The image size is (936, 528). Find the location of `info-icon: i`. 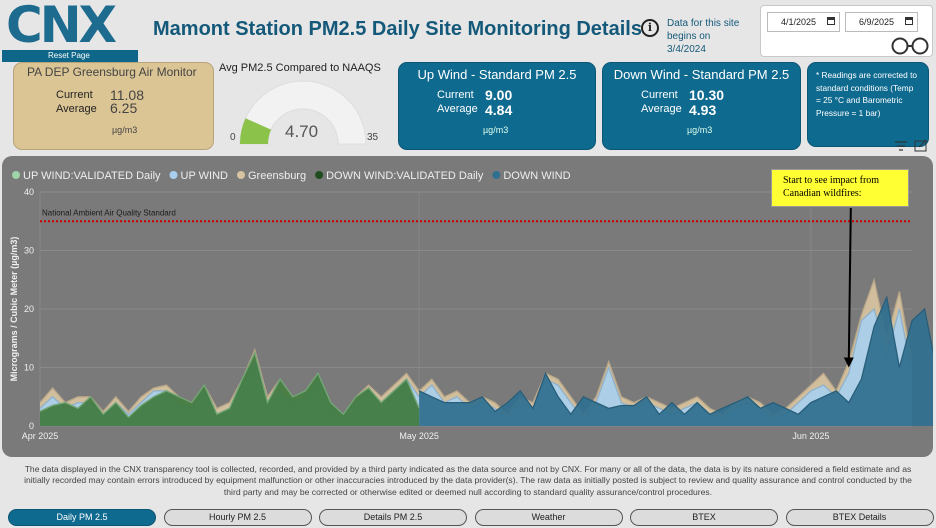

info-icon: i is located at coordinates (650, 28).